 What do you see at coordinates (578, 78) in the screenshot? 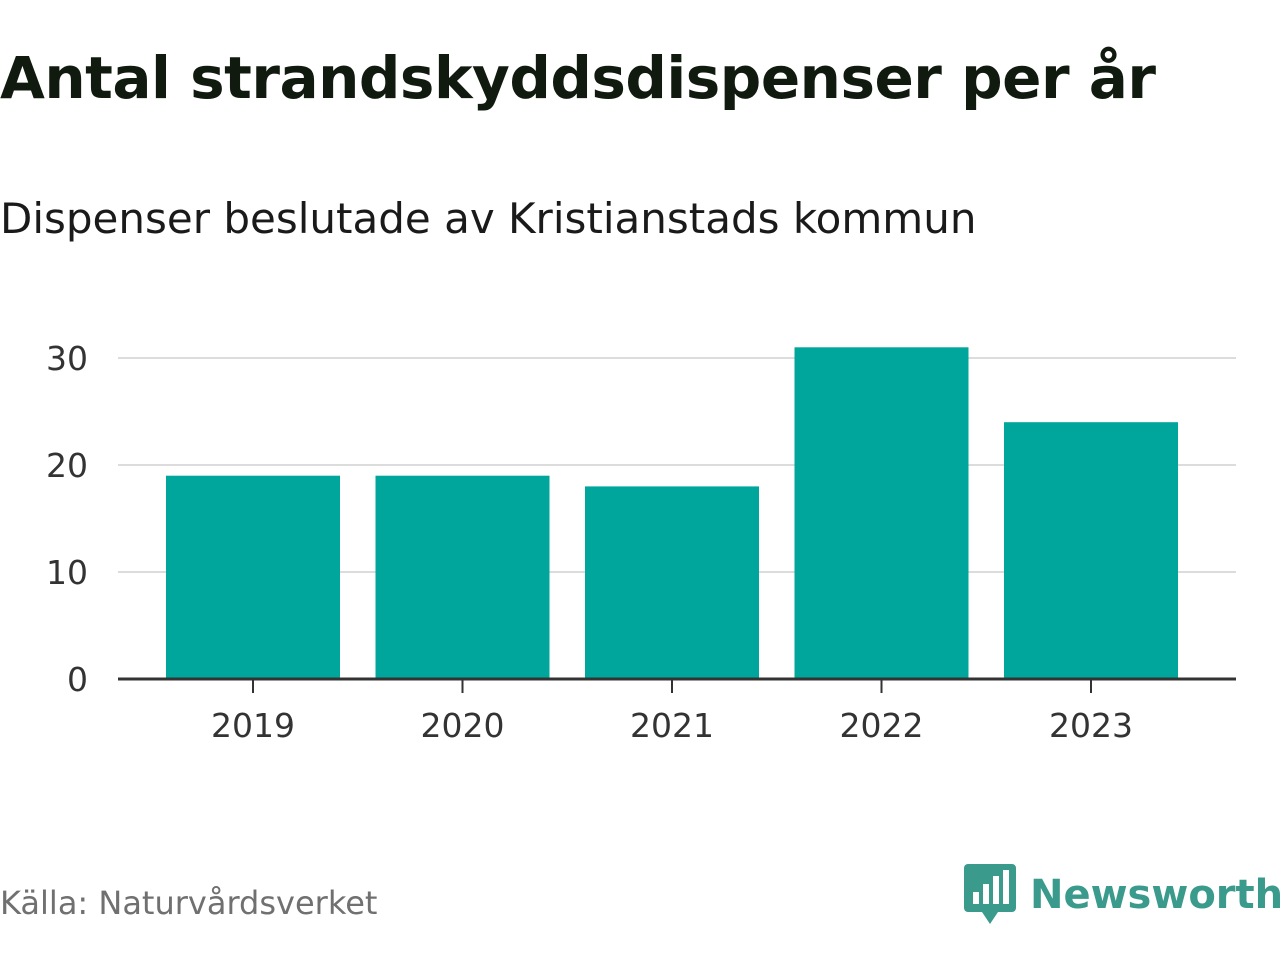
I see `chart-title: Antal strandskyddsdispenser per år` at bounding box center [578, 78].